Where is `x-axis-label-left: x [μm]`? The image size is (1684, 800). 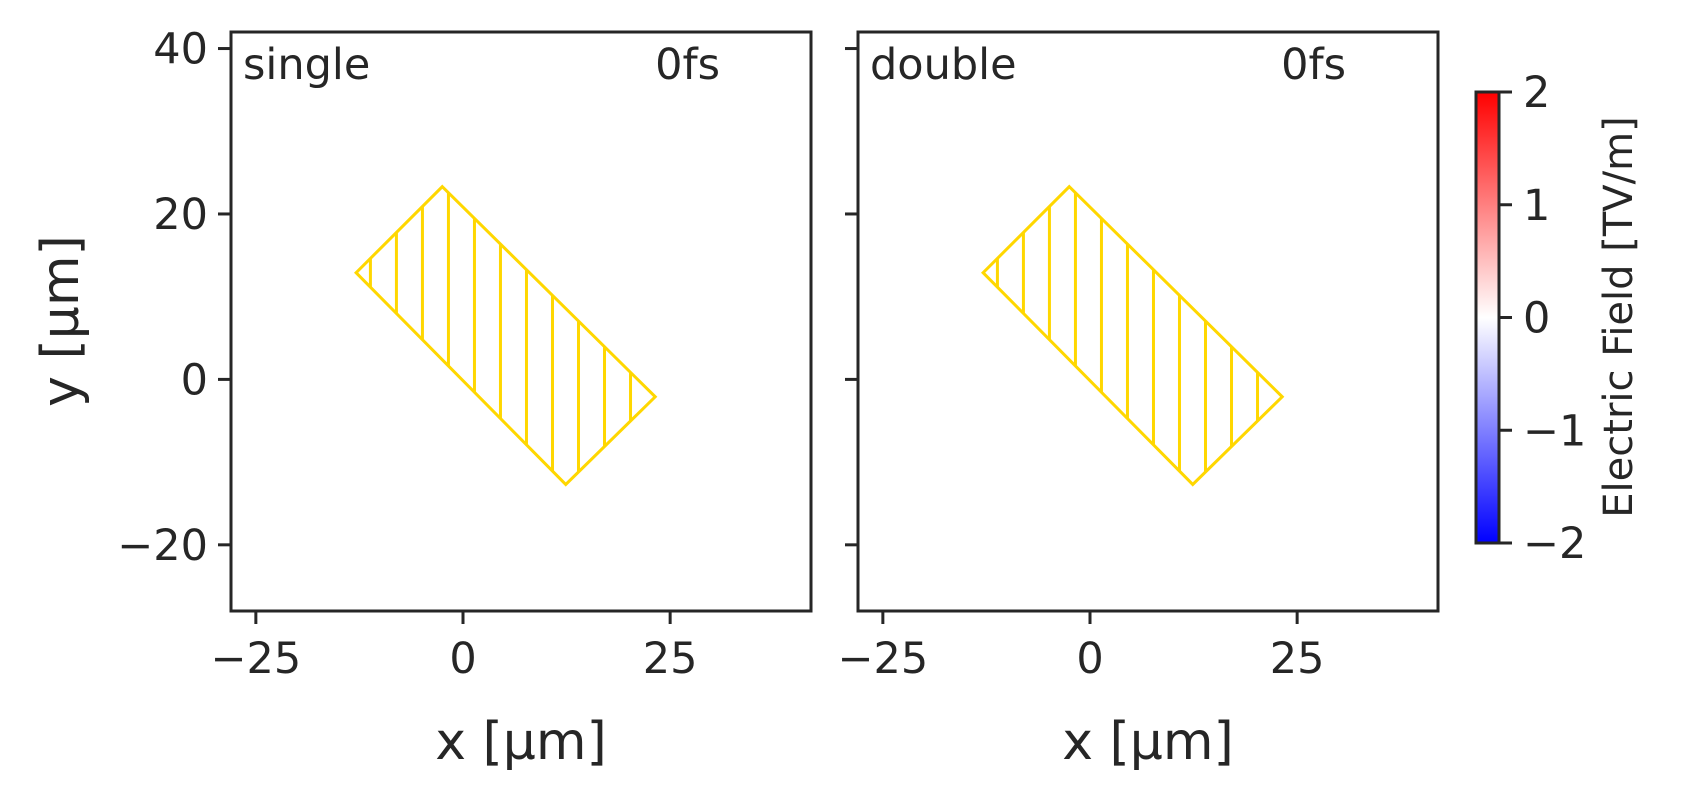 x-axis-label-left: x [μm] is located at coordinates (521, 742).